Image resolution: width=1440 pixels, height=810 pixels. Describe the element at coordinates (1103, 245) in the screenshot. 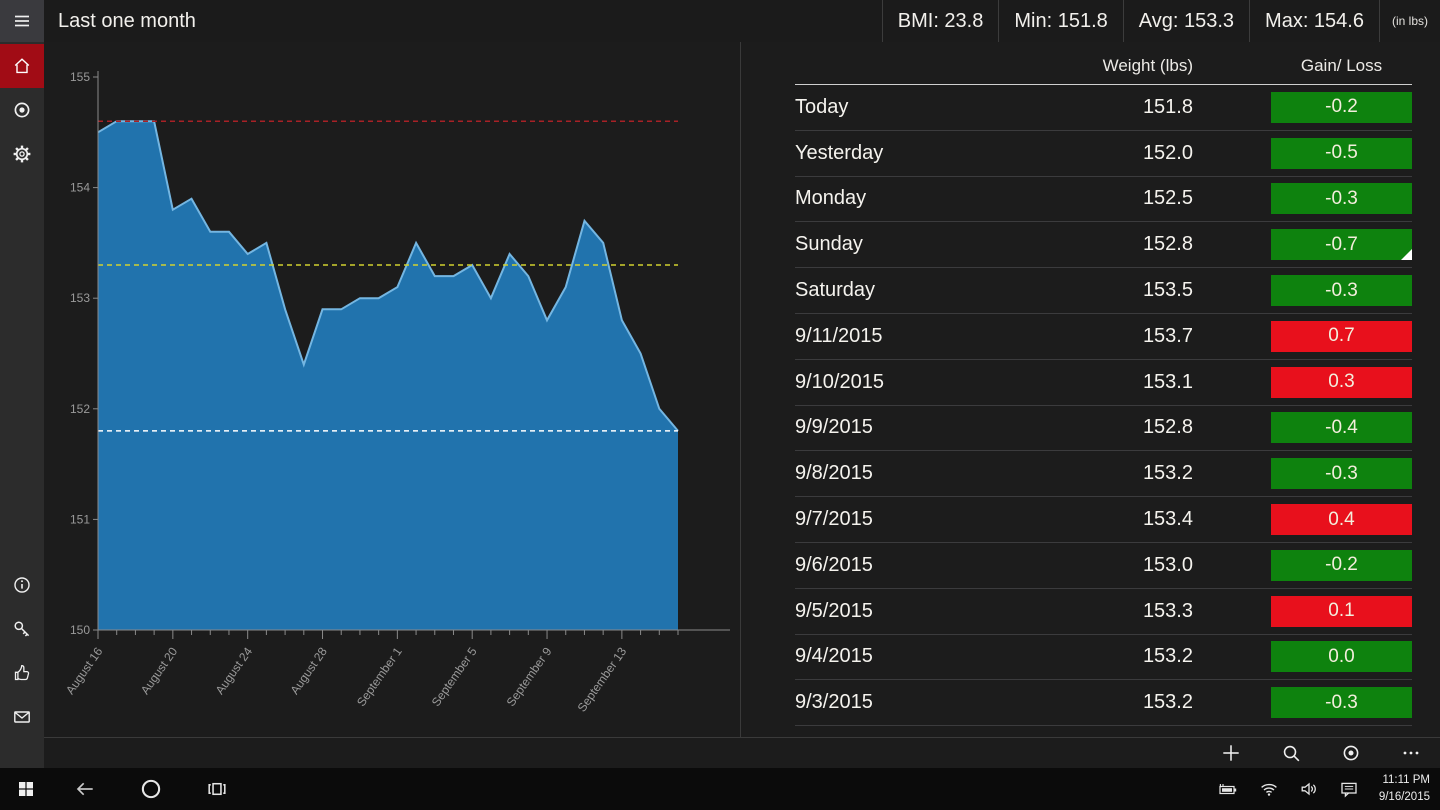

I see `table-row: Sunday 152.8 -0.7` at that location.